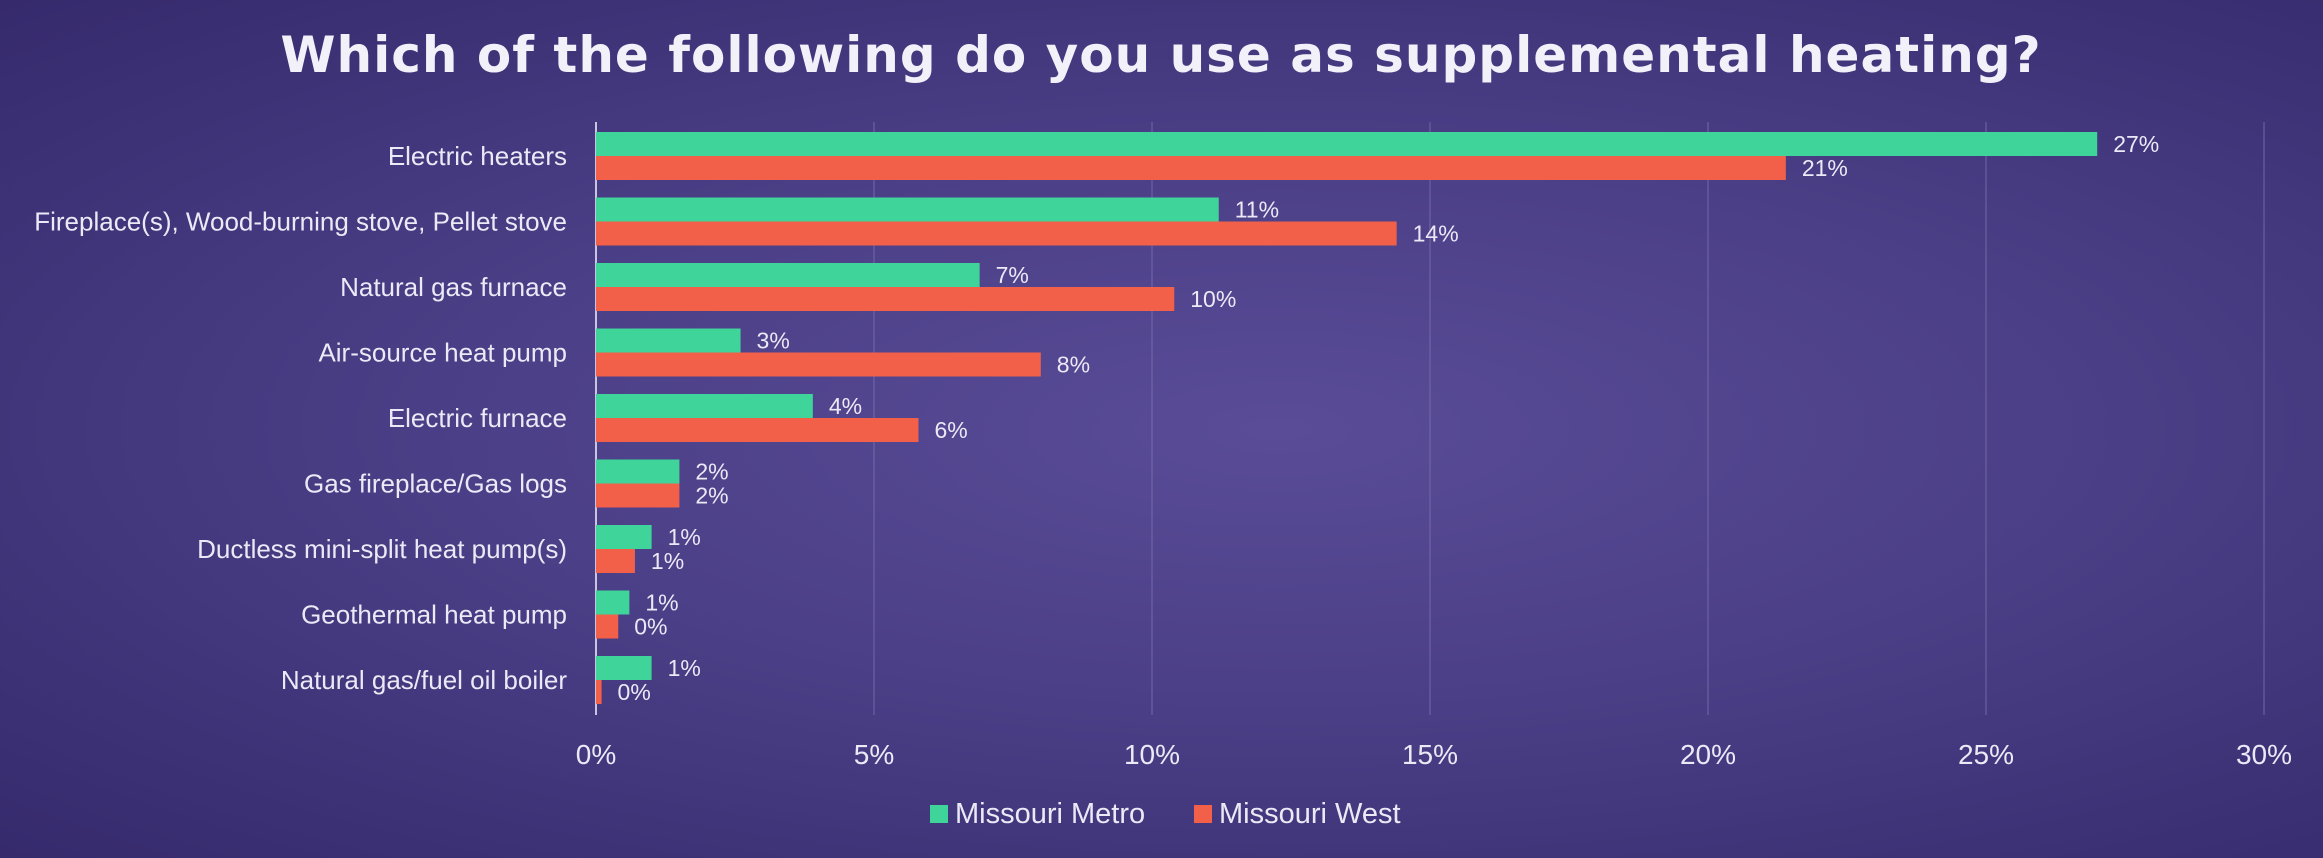 This screenshot has height=858, width=2323. What do you see at coordinates (596, 754) in the screenshot?
I see `x-tick-label: 0%` at bounding box center [596, 754].